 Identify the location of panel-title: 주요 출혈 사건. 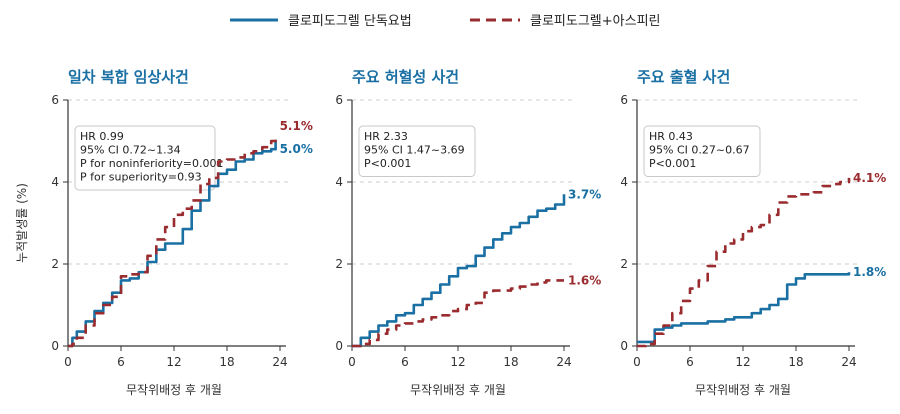
(683, 77).